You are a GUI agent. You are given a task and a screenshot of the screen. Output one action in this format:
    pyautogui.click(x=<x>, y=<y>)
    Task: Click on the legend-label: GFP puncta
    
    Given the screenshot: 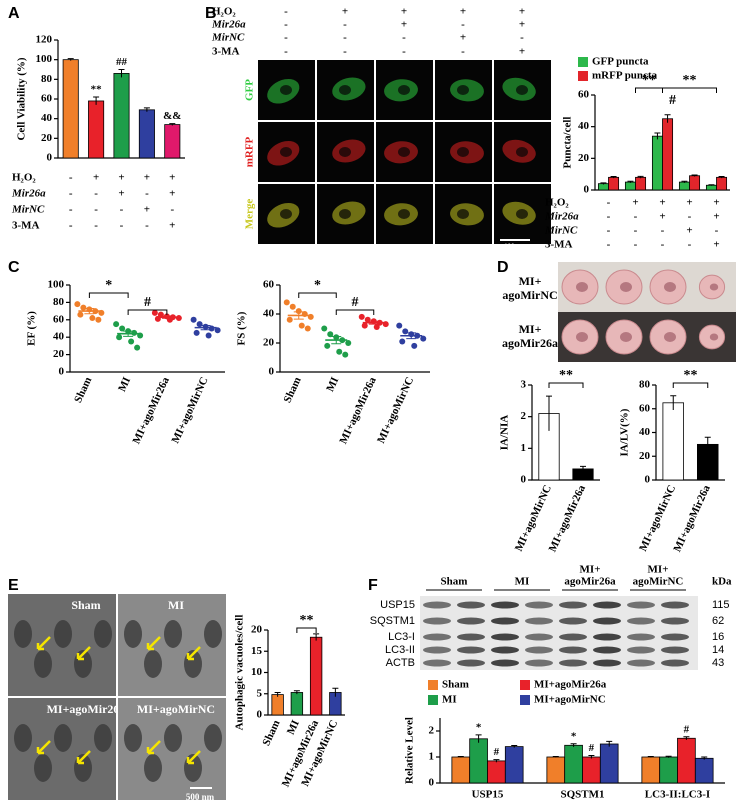 What is the action you would take?
    pyautogui.click(x=620, y=62)
    